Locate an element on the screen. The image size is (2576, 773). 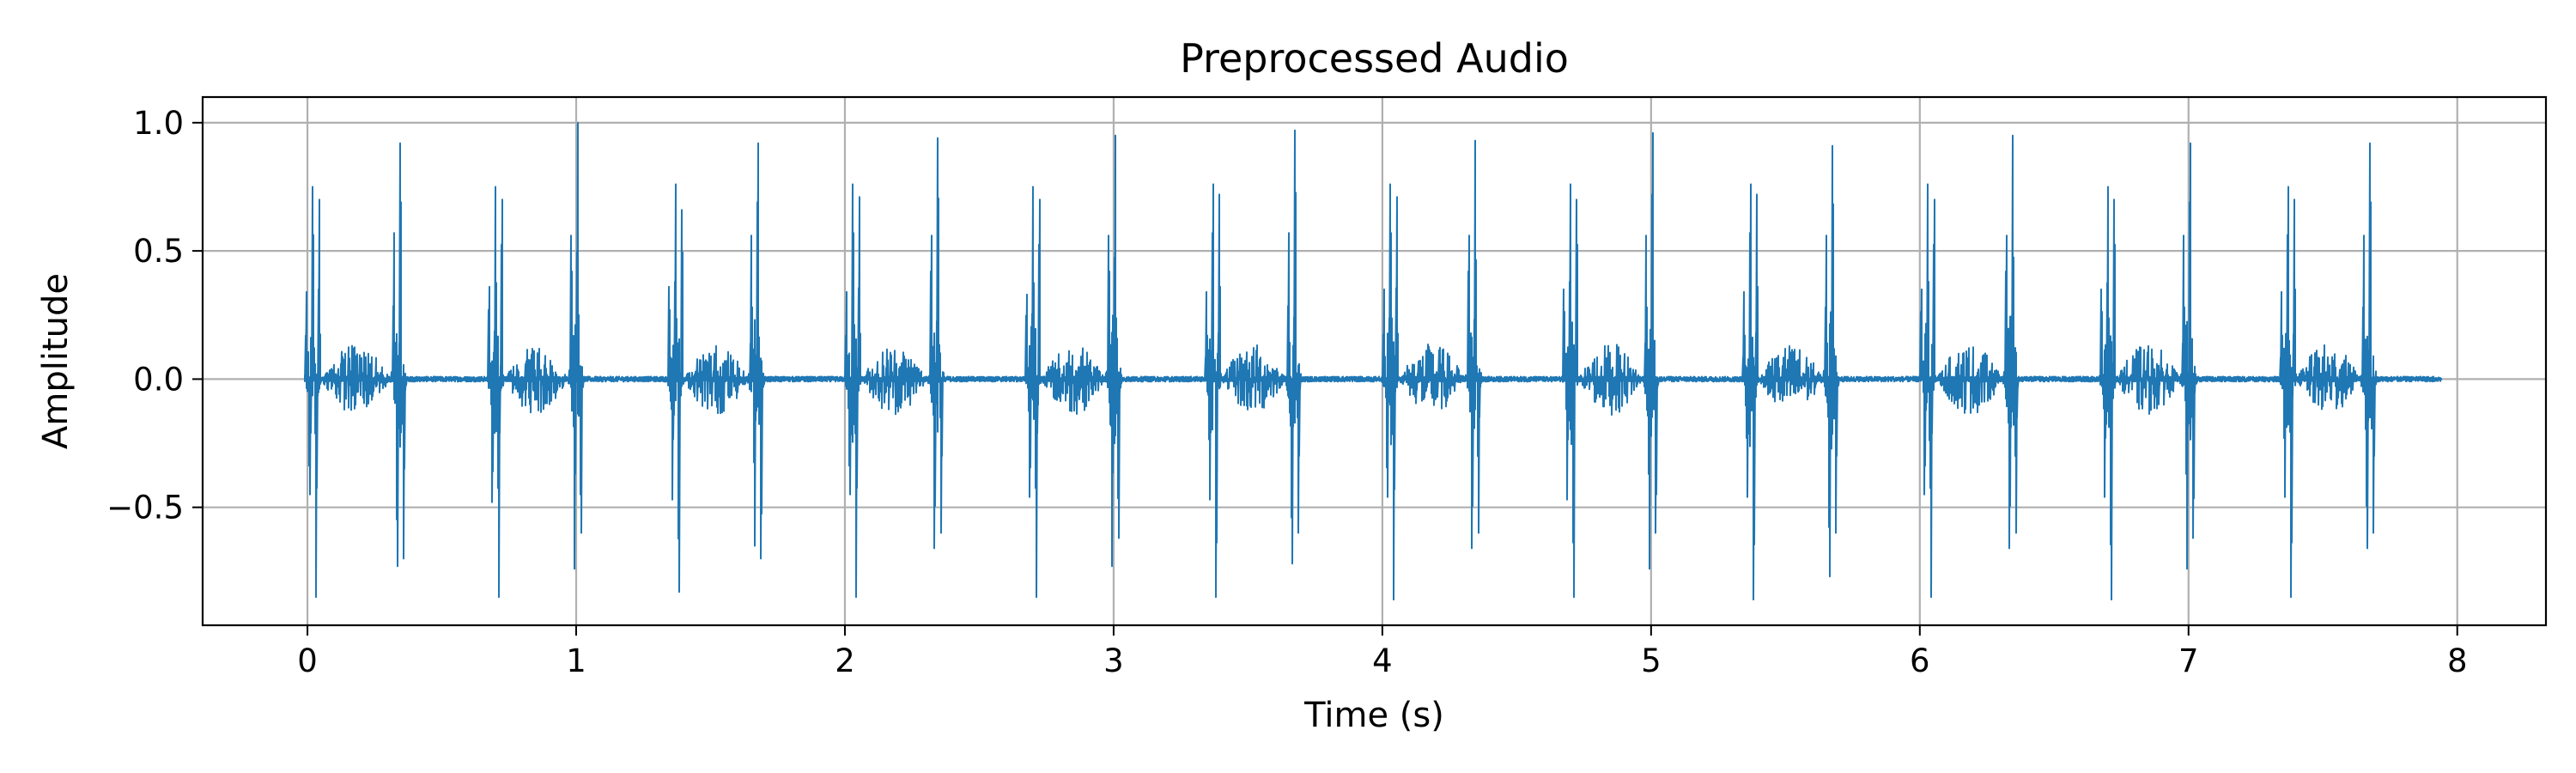
x-tick-label: 0 is located at coordinates (307, 660).